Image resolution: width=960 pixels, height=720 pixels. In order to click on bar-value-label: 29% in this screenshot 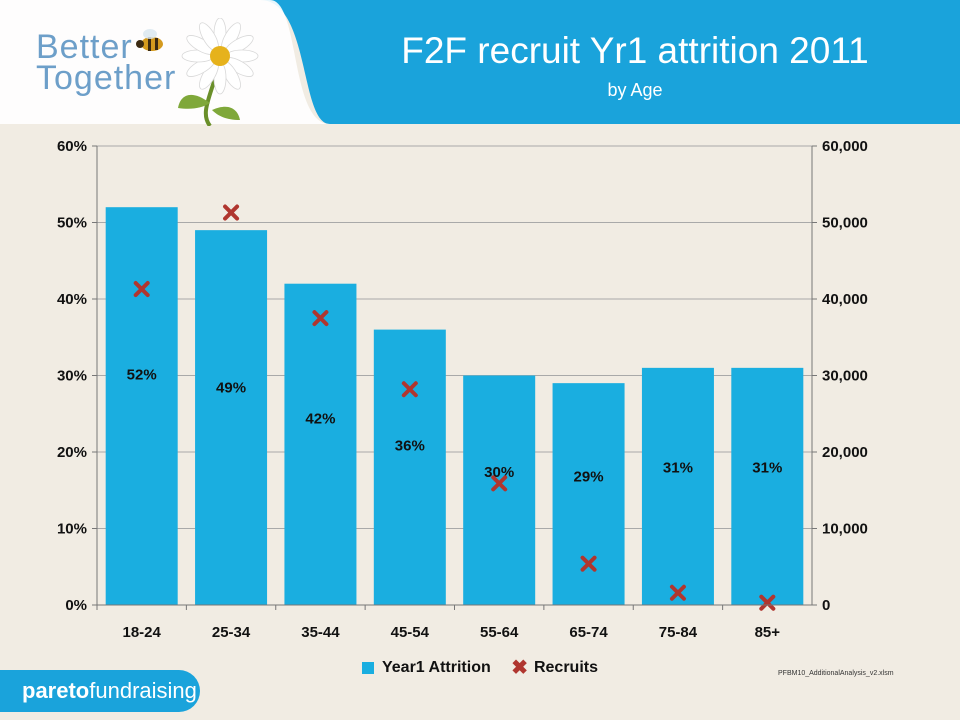, I will do `click(589, 476)`.